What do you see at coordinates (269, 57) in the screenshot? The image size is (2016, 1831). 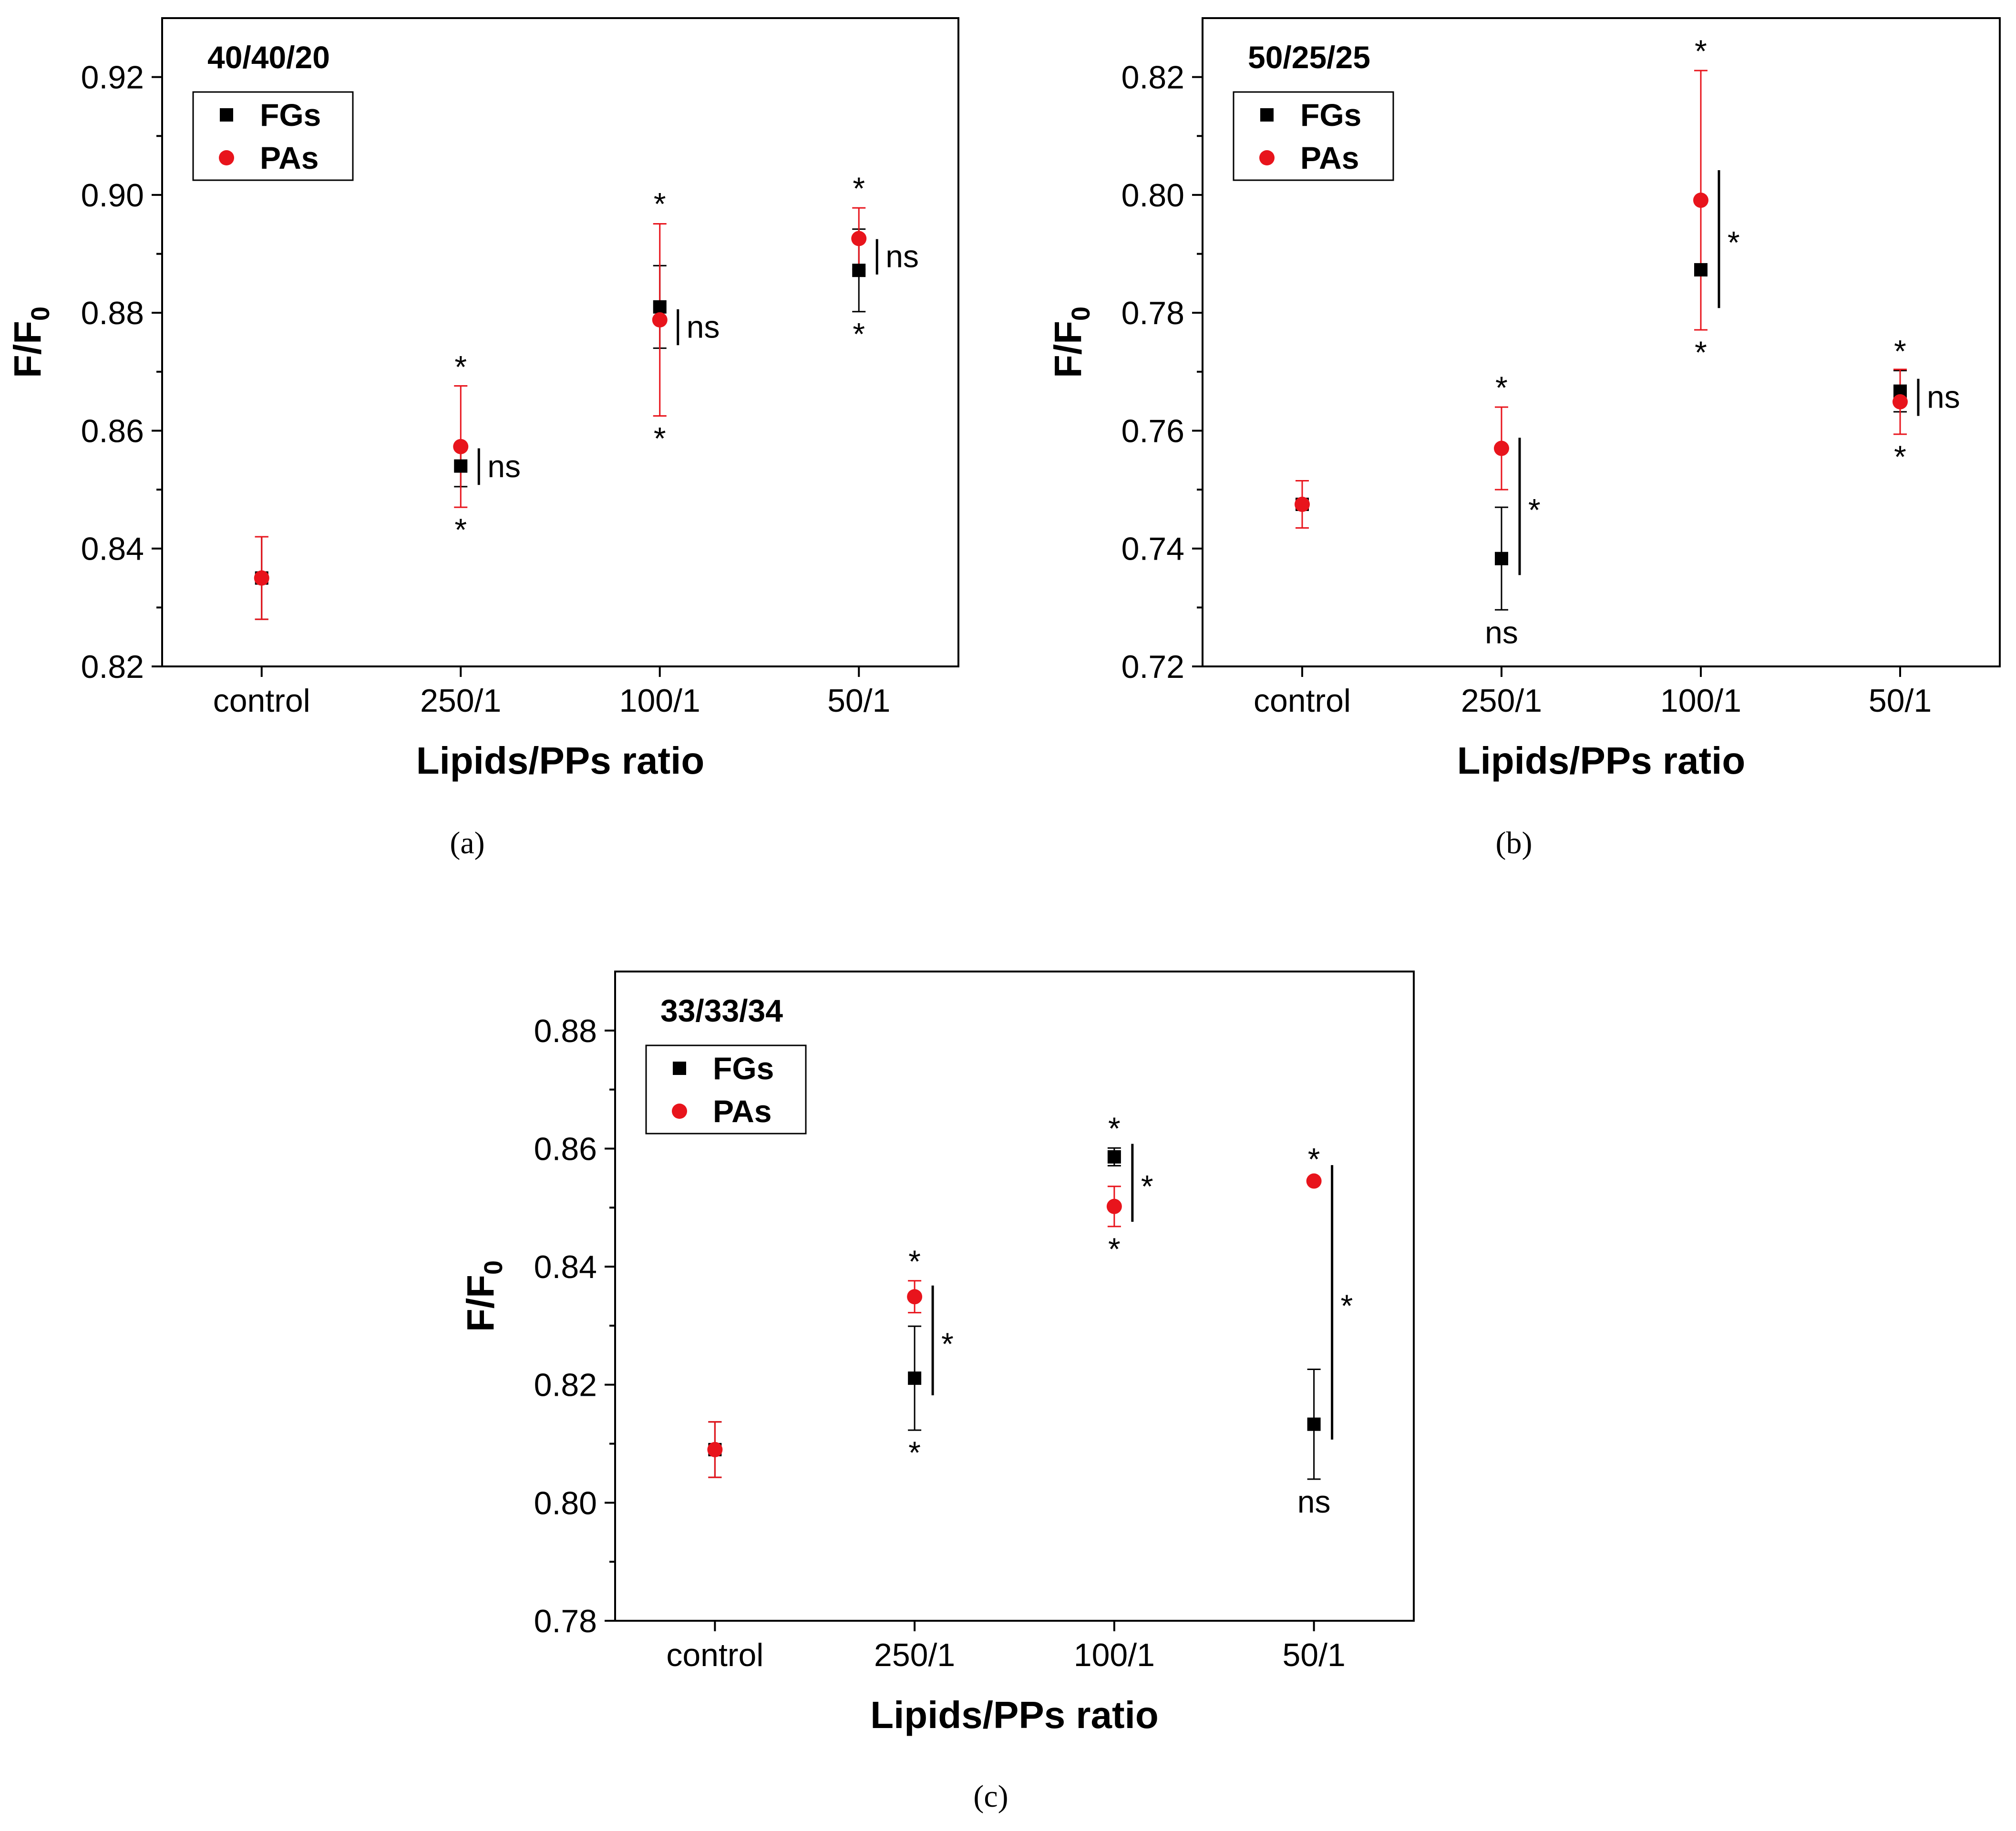 I see `panel-title: 40/40/20` at bounding box center [269, 57].